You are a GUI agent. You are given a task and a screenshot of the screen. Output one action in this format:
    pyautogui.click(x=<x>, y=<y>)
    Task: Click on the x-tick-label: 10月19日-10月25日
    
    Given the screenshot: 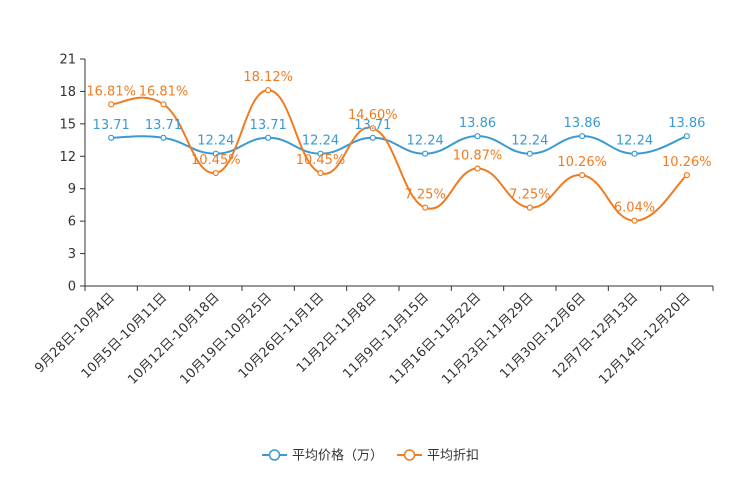 What is the action you would take?
    pyautogui.click(x=226, y=338)
    